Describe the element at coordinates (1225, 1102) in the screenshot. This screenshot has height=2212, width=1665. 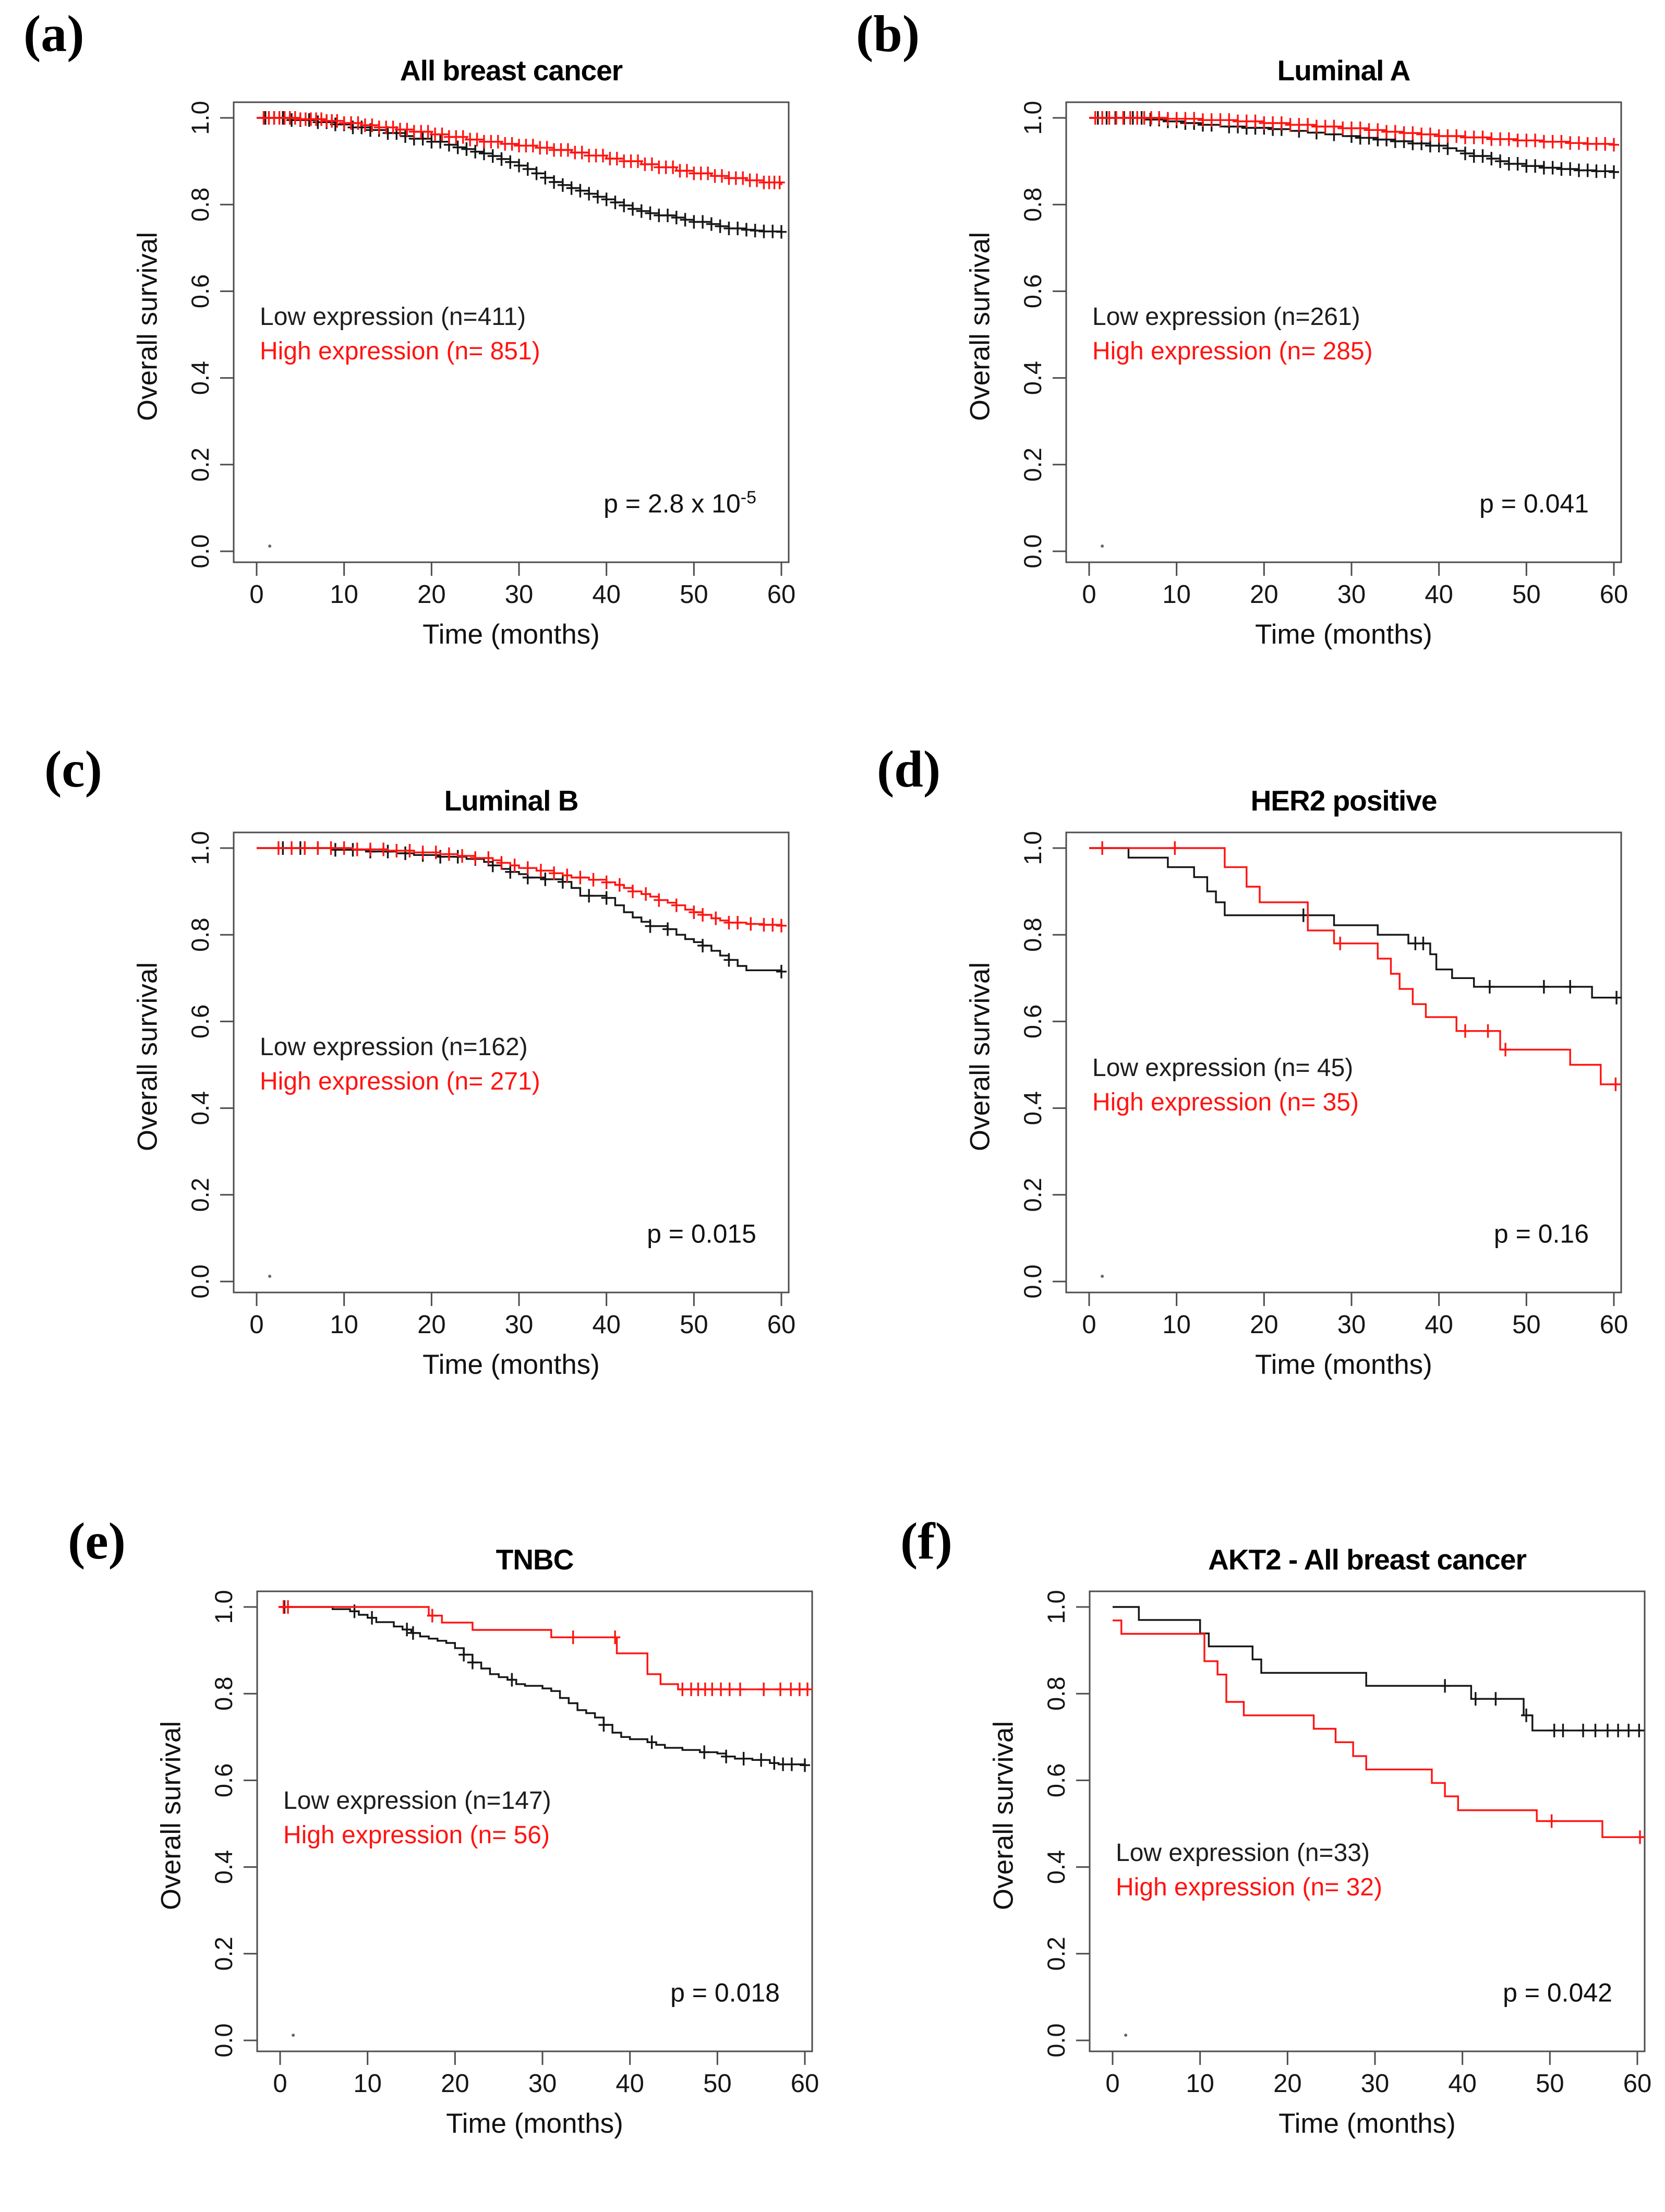
I see `legend-high-label: High expression (n= 35)` at that location.